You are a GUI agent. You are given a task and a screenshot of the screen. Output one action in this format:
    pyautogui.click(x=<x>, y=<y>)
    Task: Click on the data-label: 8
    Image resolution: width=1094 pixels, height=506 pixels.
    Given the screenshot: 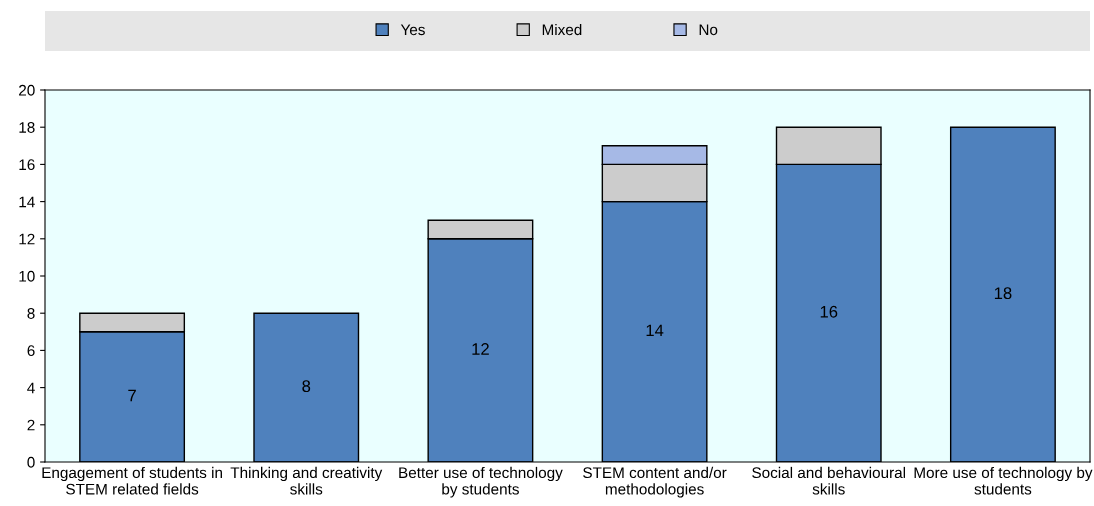 What is the action you would take?
    pyautogui.click(x=306, y=386)
    